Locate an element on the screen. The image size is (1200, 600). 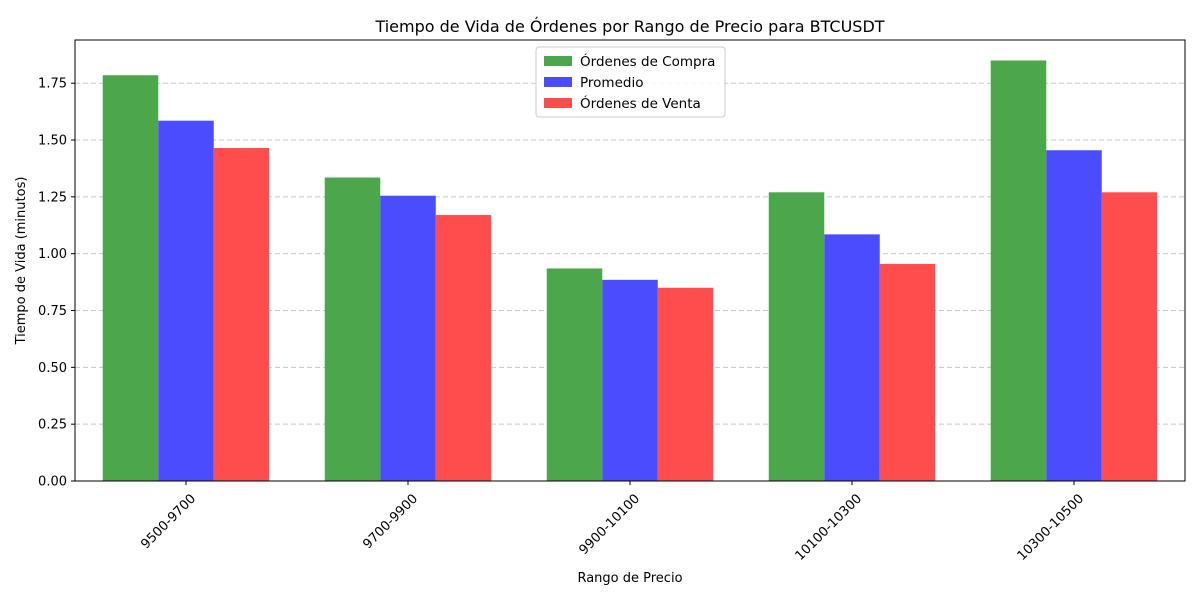
y-tick-label: 0.00 is located at coordinates (52, 482).